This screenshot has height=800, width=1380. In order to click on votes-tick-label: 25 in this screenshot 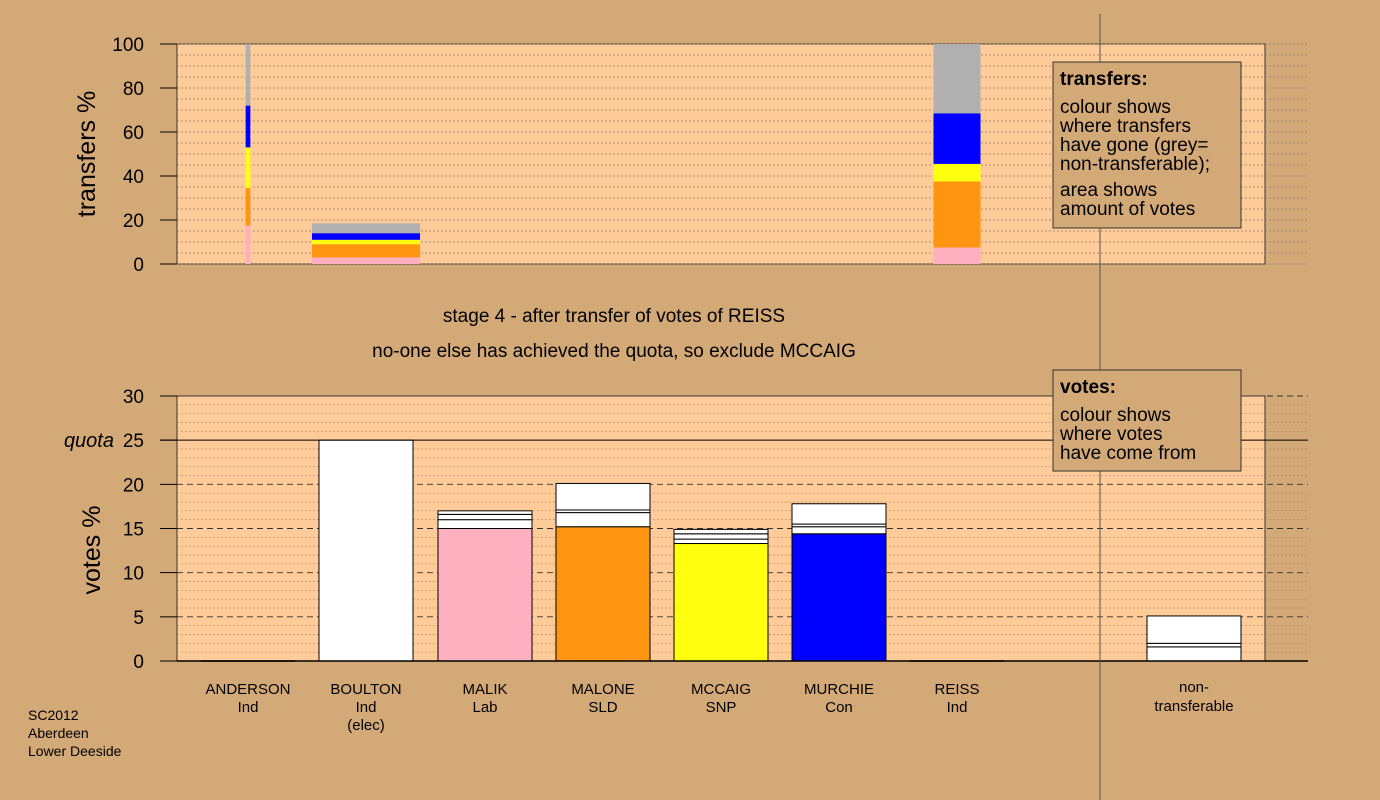, I will do `click(133, 441)`.